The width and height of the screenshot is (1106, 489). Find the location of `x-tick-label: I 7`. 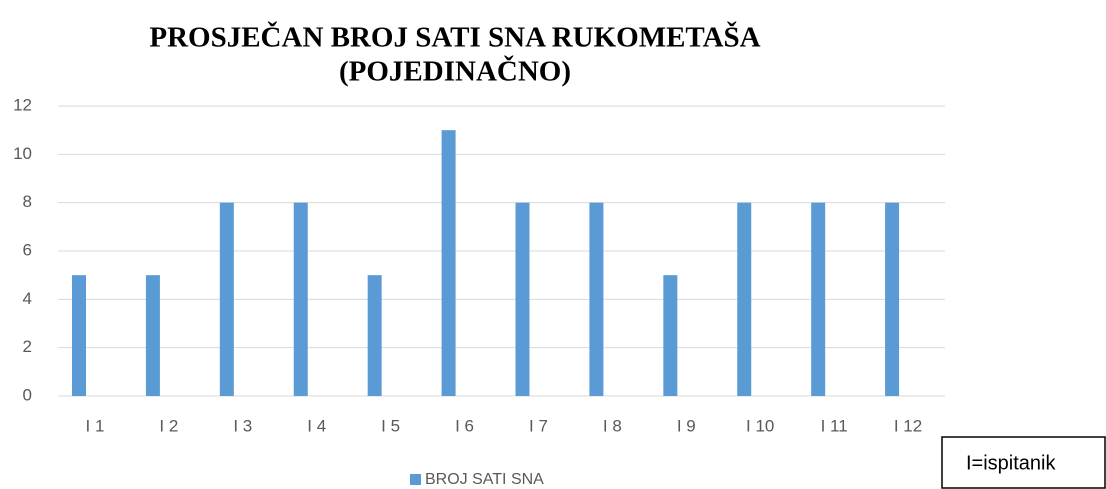

x-tick-label: I 7 is located at coordinates (538, 425).